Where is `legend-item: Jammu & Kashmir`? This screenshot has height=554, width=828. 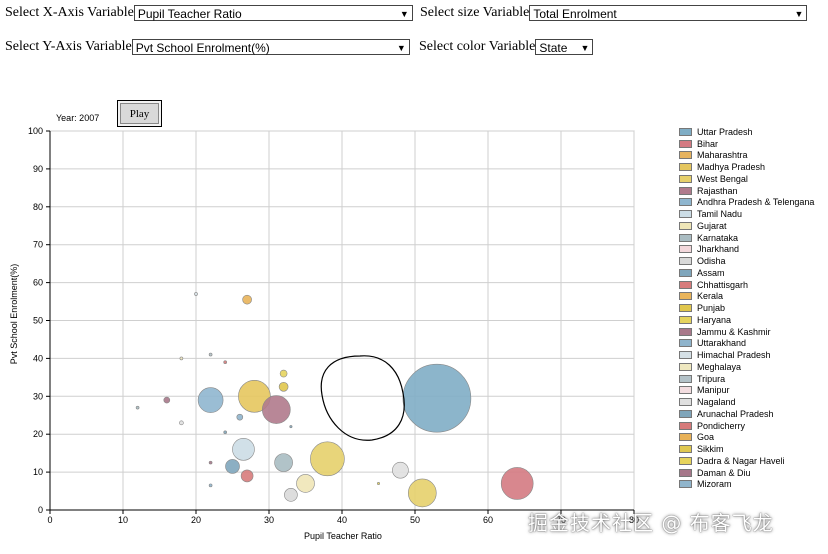 legend-item: Jammu & Kashmir is located at coordinates (746, 332).